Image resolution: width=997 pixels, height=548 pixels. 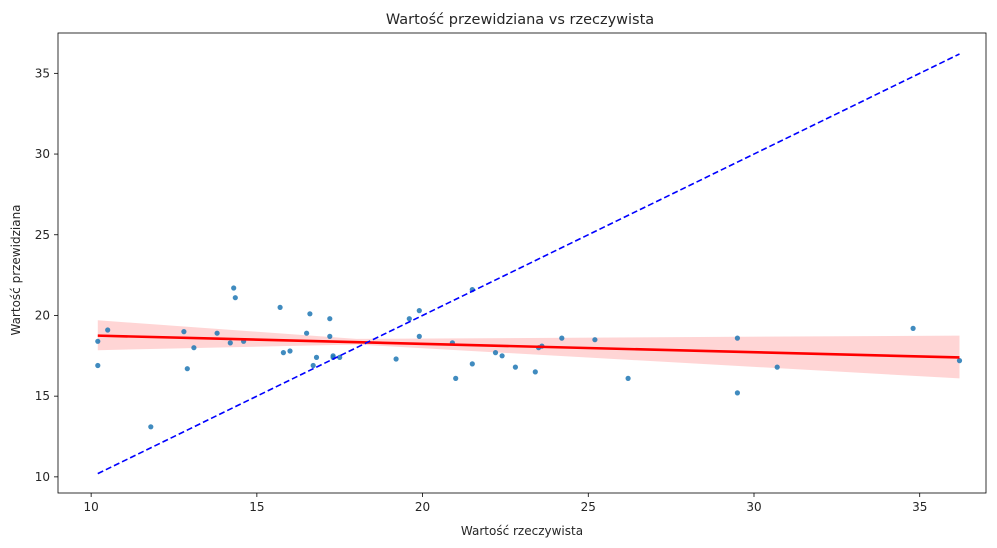 I want to click on confidence-band, so click(x=528, y=349).